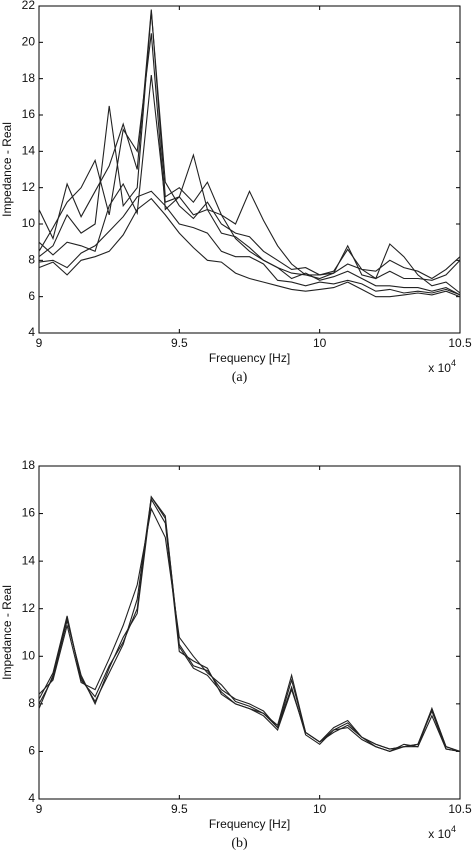 The width and height of the screenshot is (474, 854). I want to click on caption: (b), so click(239, 843).